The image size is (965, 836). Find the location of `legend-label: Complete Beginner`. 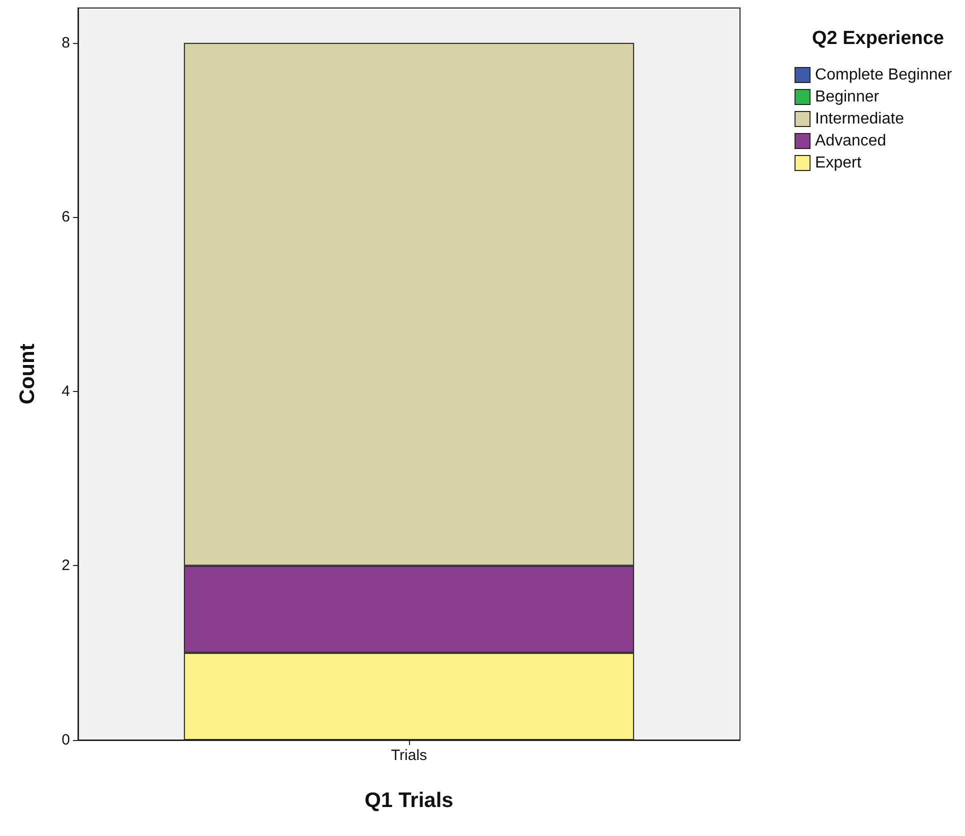

legend-label: Complete Beginner is located at coordinates (884, 75).